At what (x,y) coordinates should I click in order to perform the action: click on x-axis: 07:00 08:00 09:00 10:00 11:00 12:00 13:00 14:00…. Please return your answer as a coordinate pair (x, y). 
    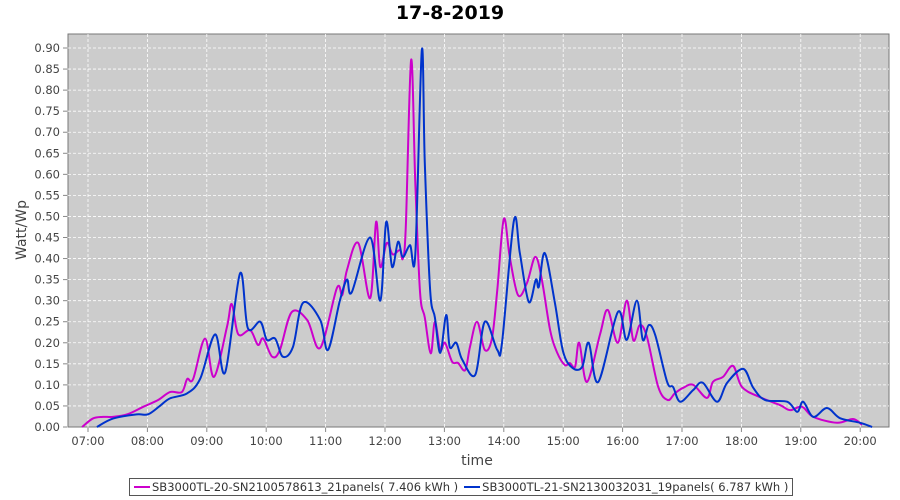
    Looking at the image, I should click on (474, 438).